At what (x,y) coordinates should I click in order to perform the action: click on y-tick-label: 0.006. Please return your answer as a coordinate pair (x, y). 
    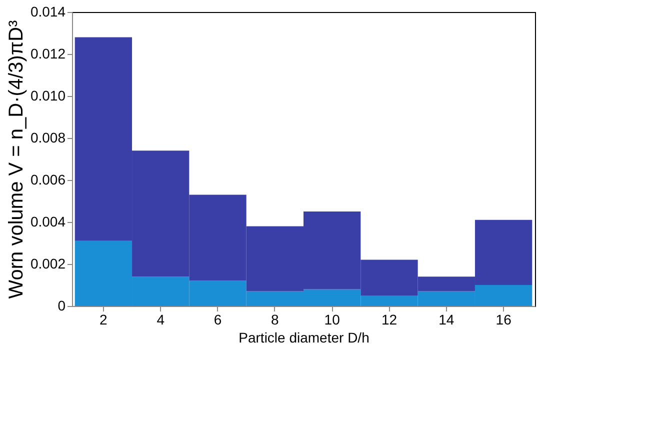
    Looking at the image, I should click on (48, 180).